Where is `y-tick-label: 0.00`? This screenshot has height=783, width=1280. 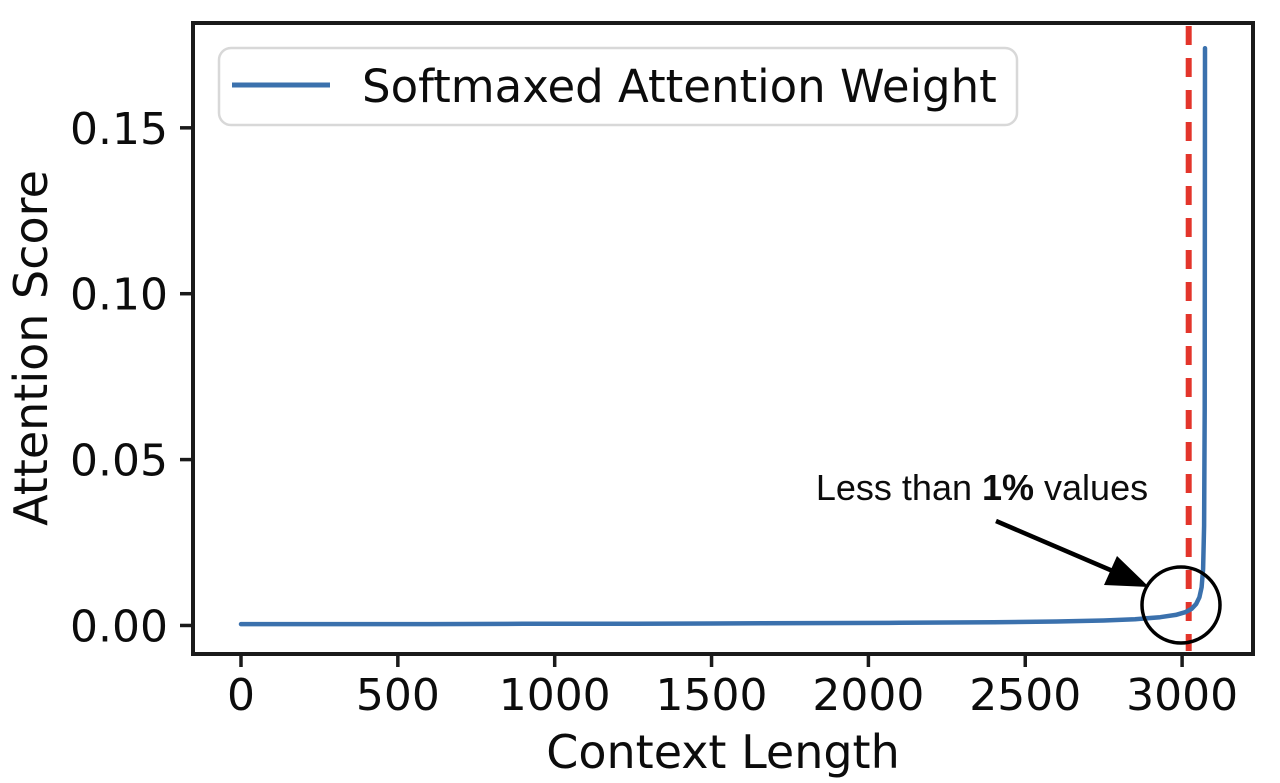
y-tick-label: 0.00 is located at coordinates (119, 626).